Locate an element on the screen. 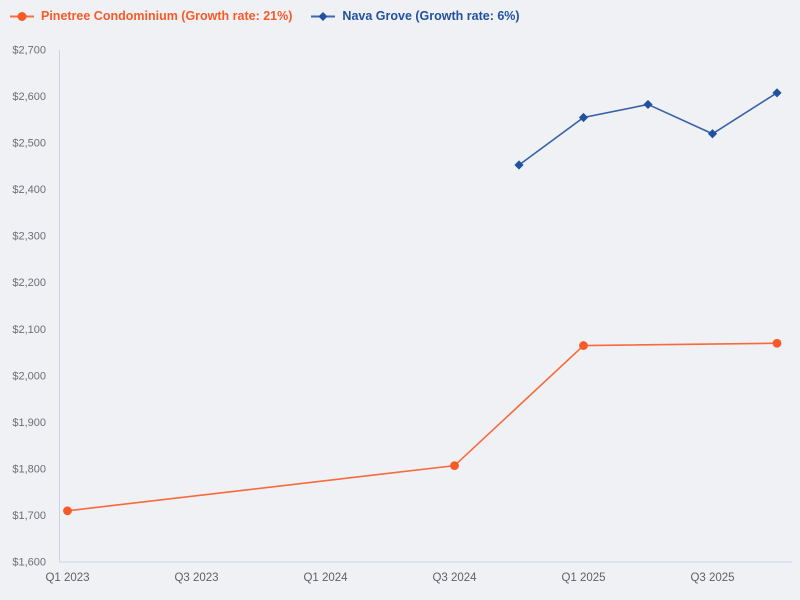 This screenshot has height=600, width=800. legend-item-pinetree-condominium: Pinetree Condominium (Growth rate: 21%) is located at coordinates (151, 16).